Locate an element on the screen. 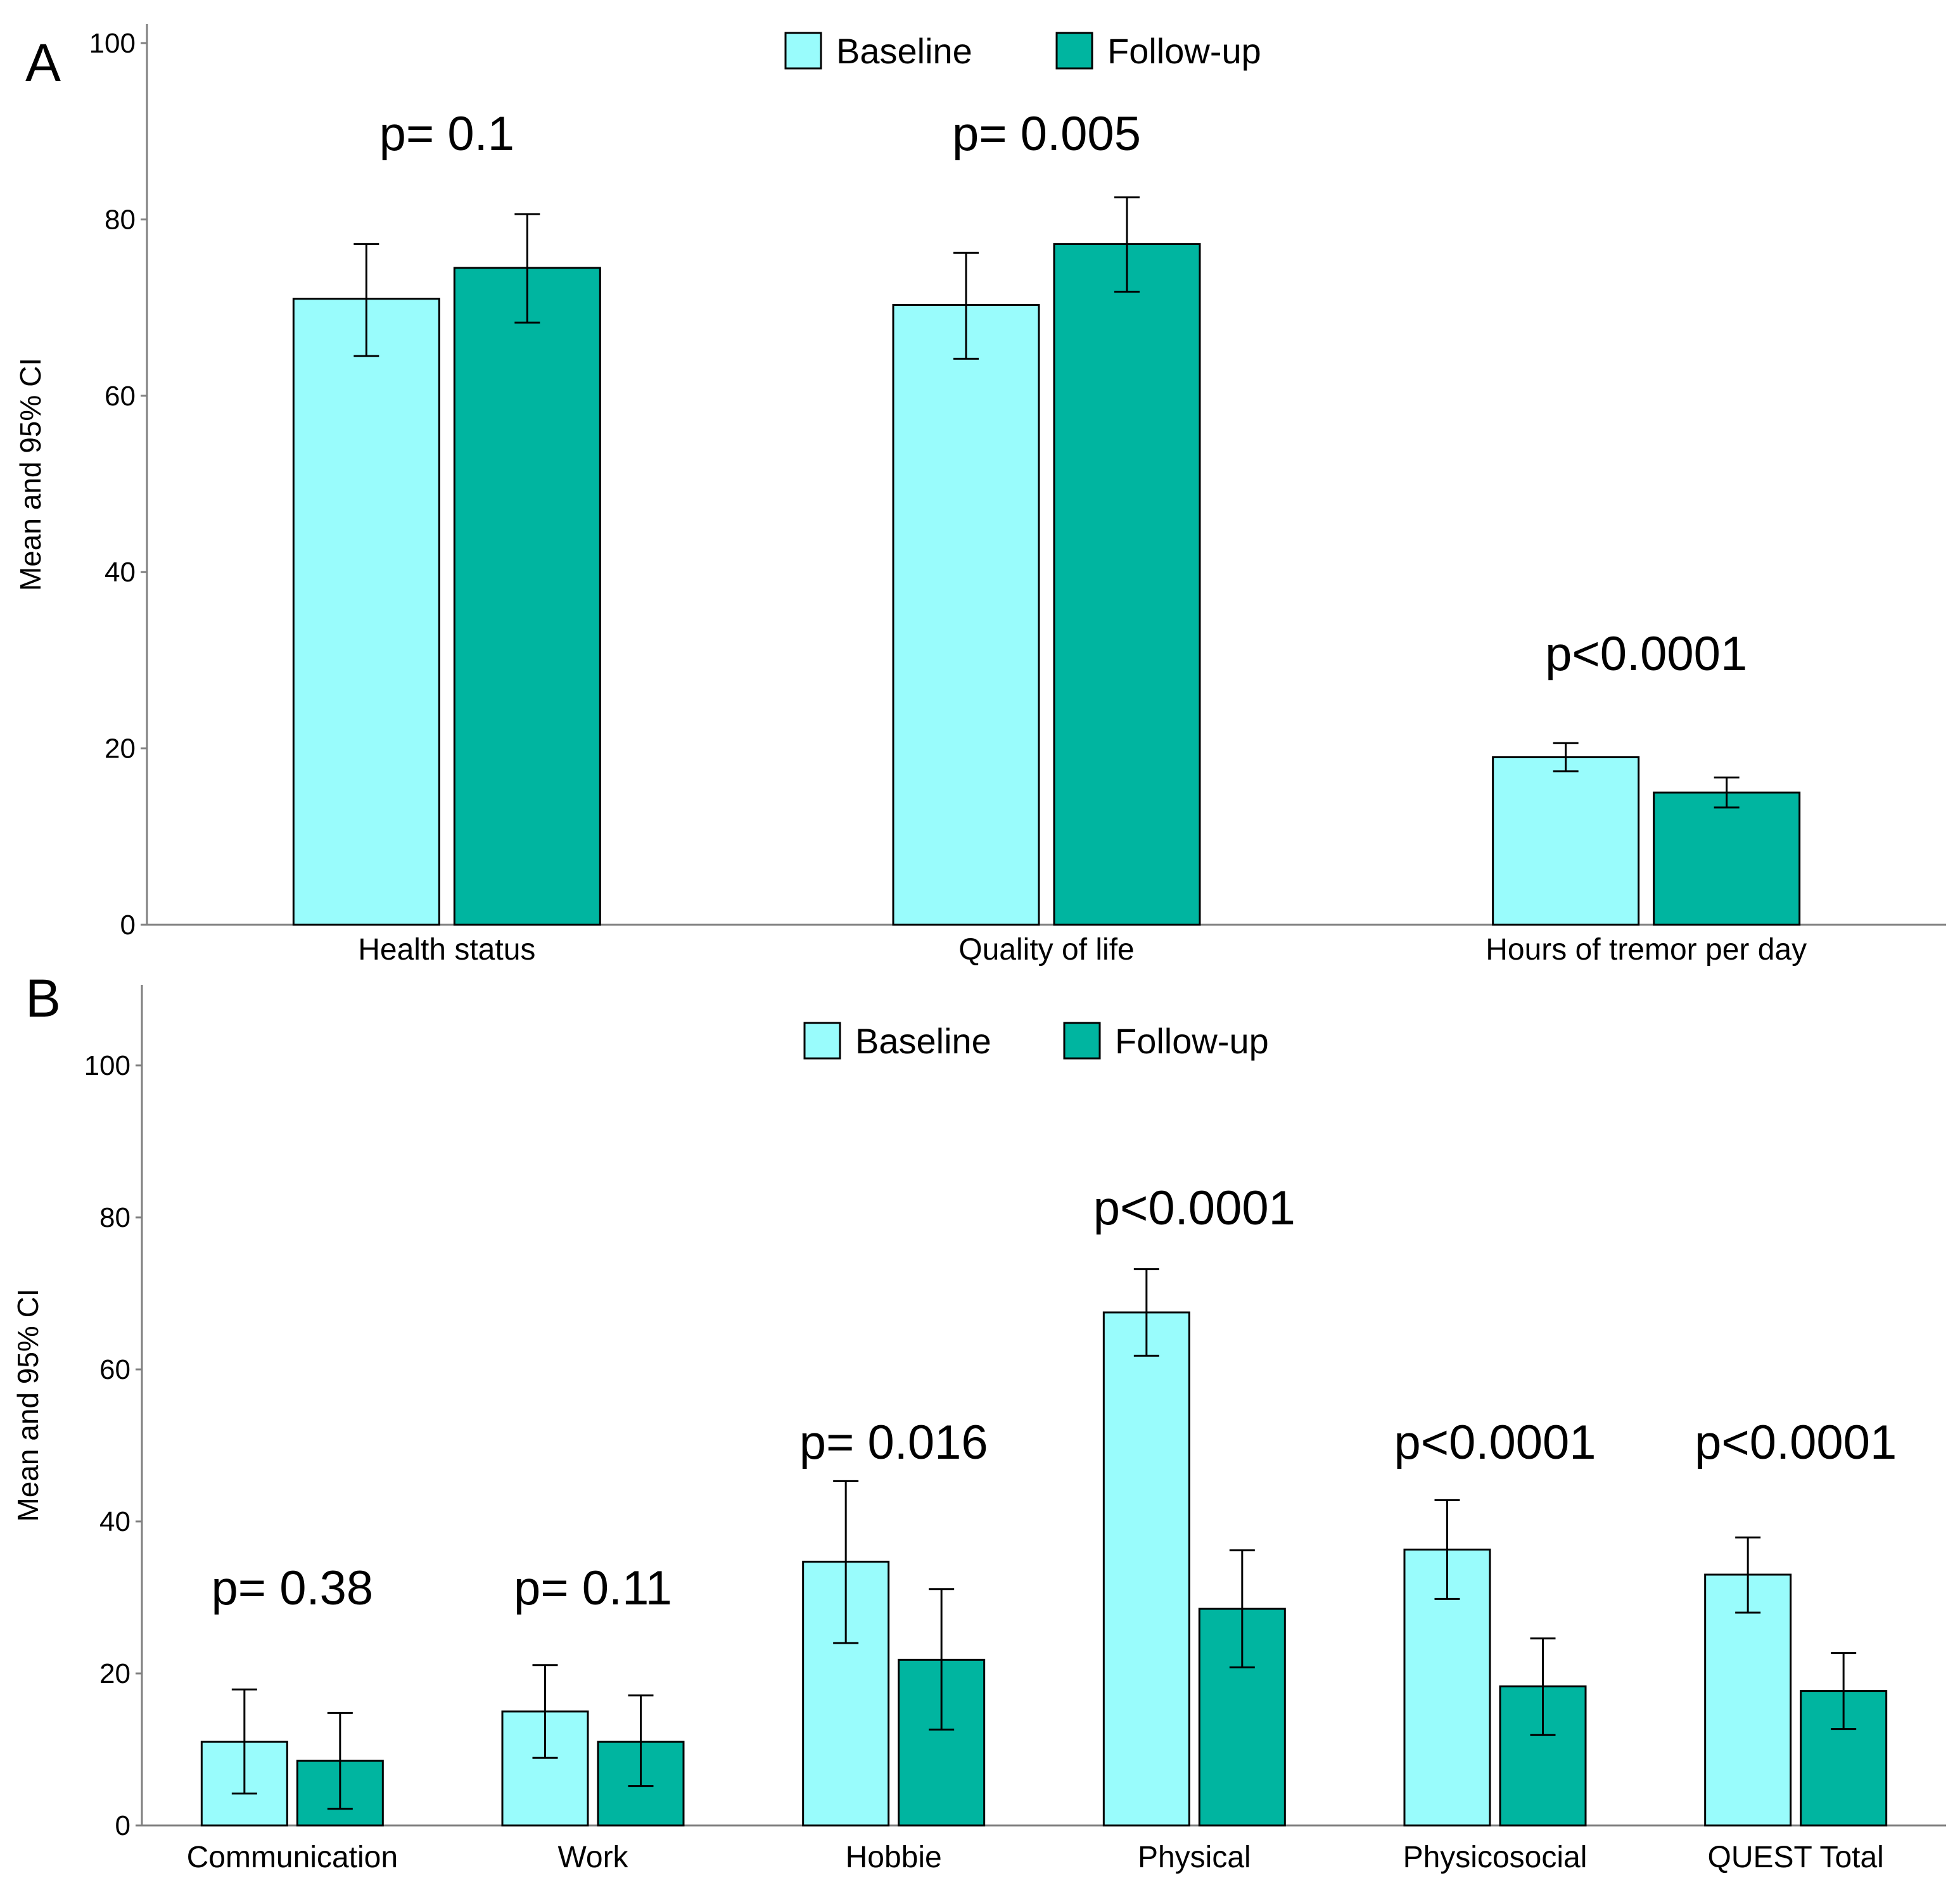 This screenshot has height=1885, width=1960. panel-b-p-value-3: p<0.0001 is located at coordinates (1194, 1208).